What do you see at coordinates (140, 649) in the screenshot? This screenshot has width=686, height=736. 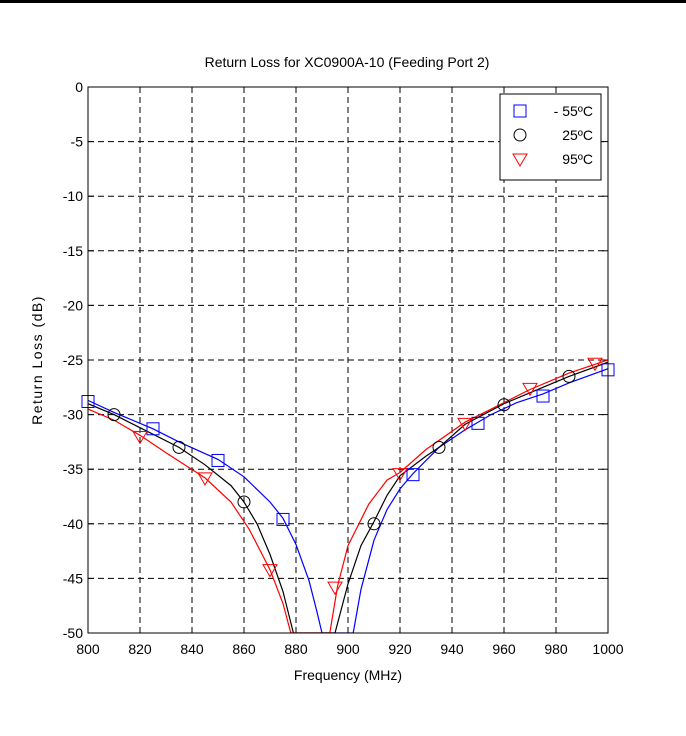 I see `x-tick-label: 820` at bounding box center [140, 649].